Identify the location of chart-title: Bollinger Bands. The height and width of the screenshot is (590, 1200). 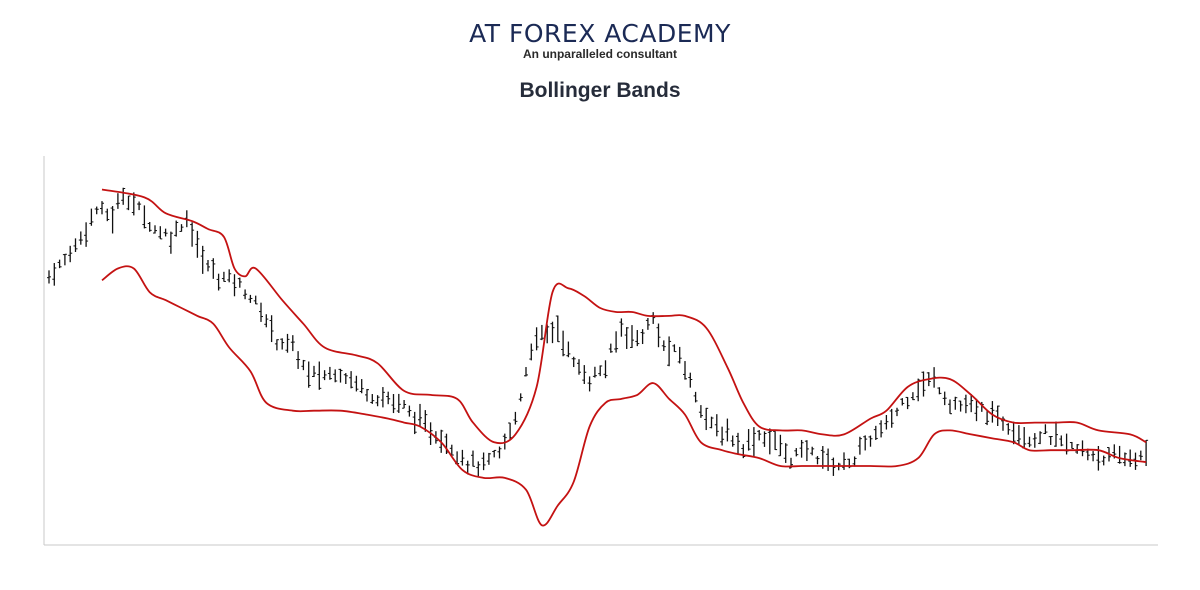
(600, 90).